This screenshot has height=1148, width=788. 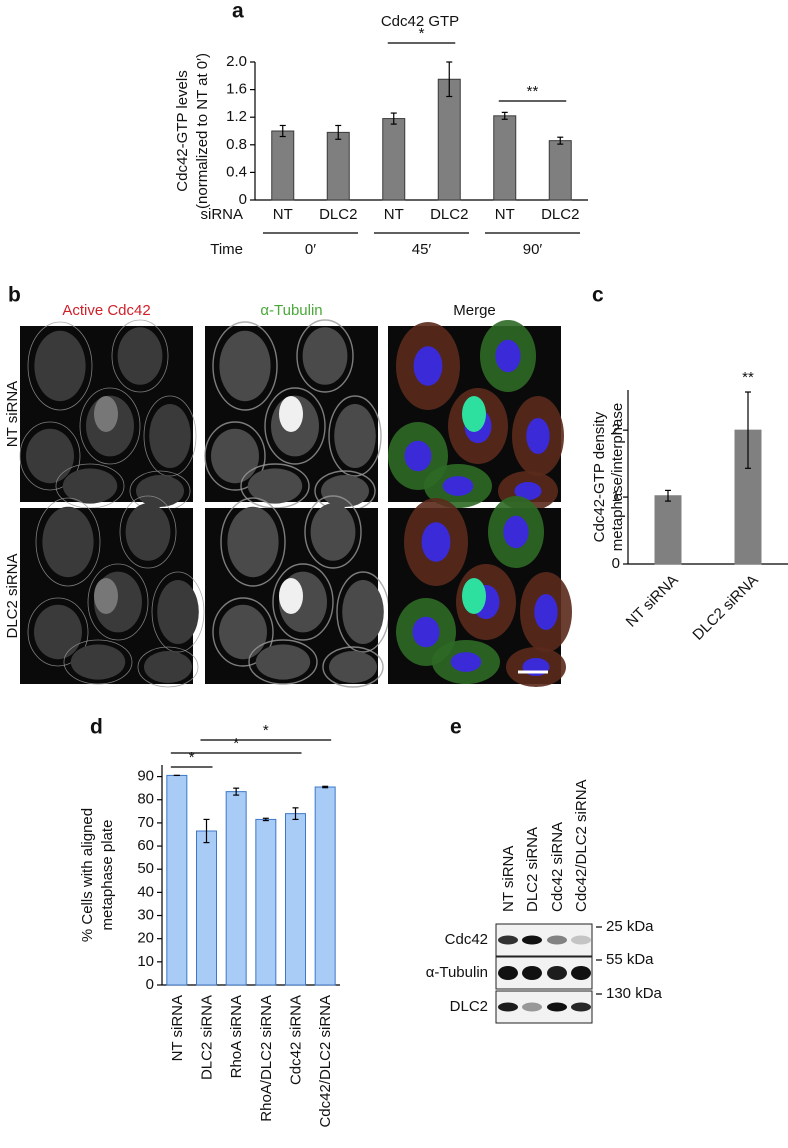 I want to click on panel-letter: a, so click(x=238, y=11).